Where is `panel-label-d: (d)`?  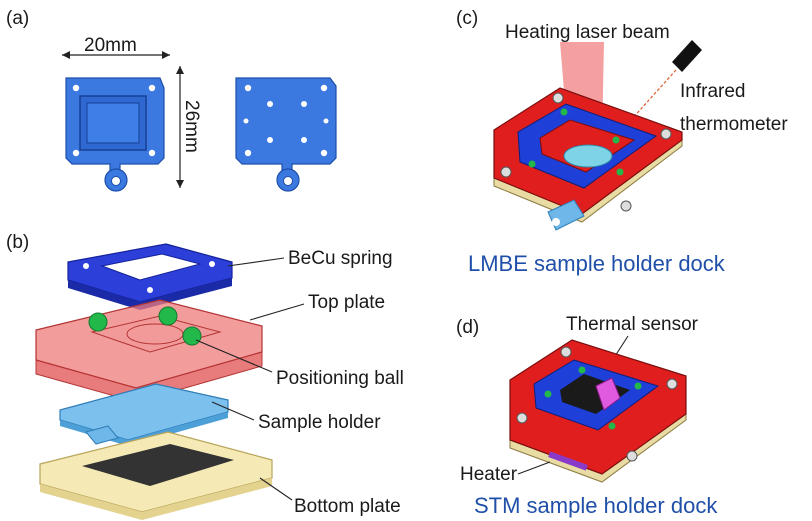
panel-label-d: (d) is located at coordinates (467, 327).